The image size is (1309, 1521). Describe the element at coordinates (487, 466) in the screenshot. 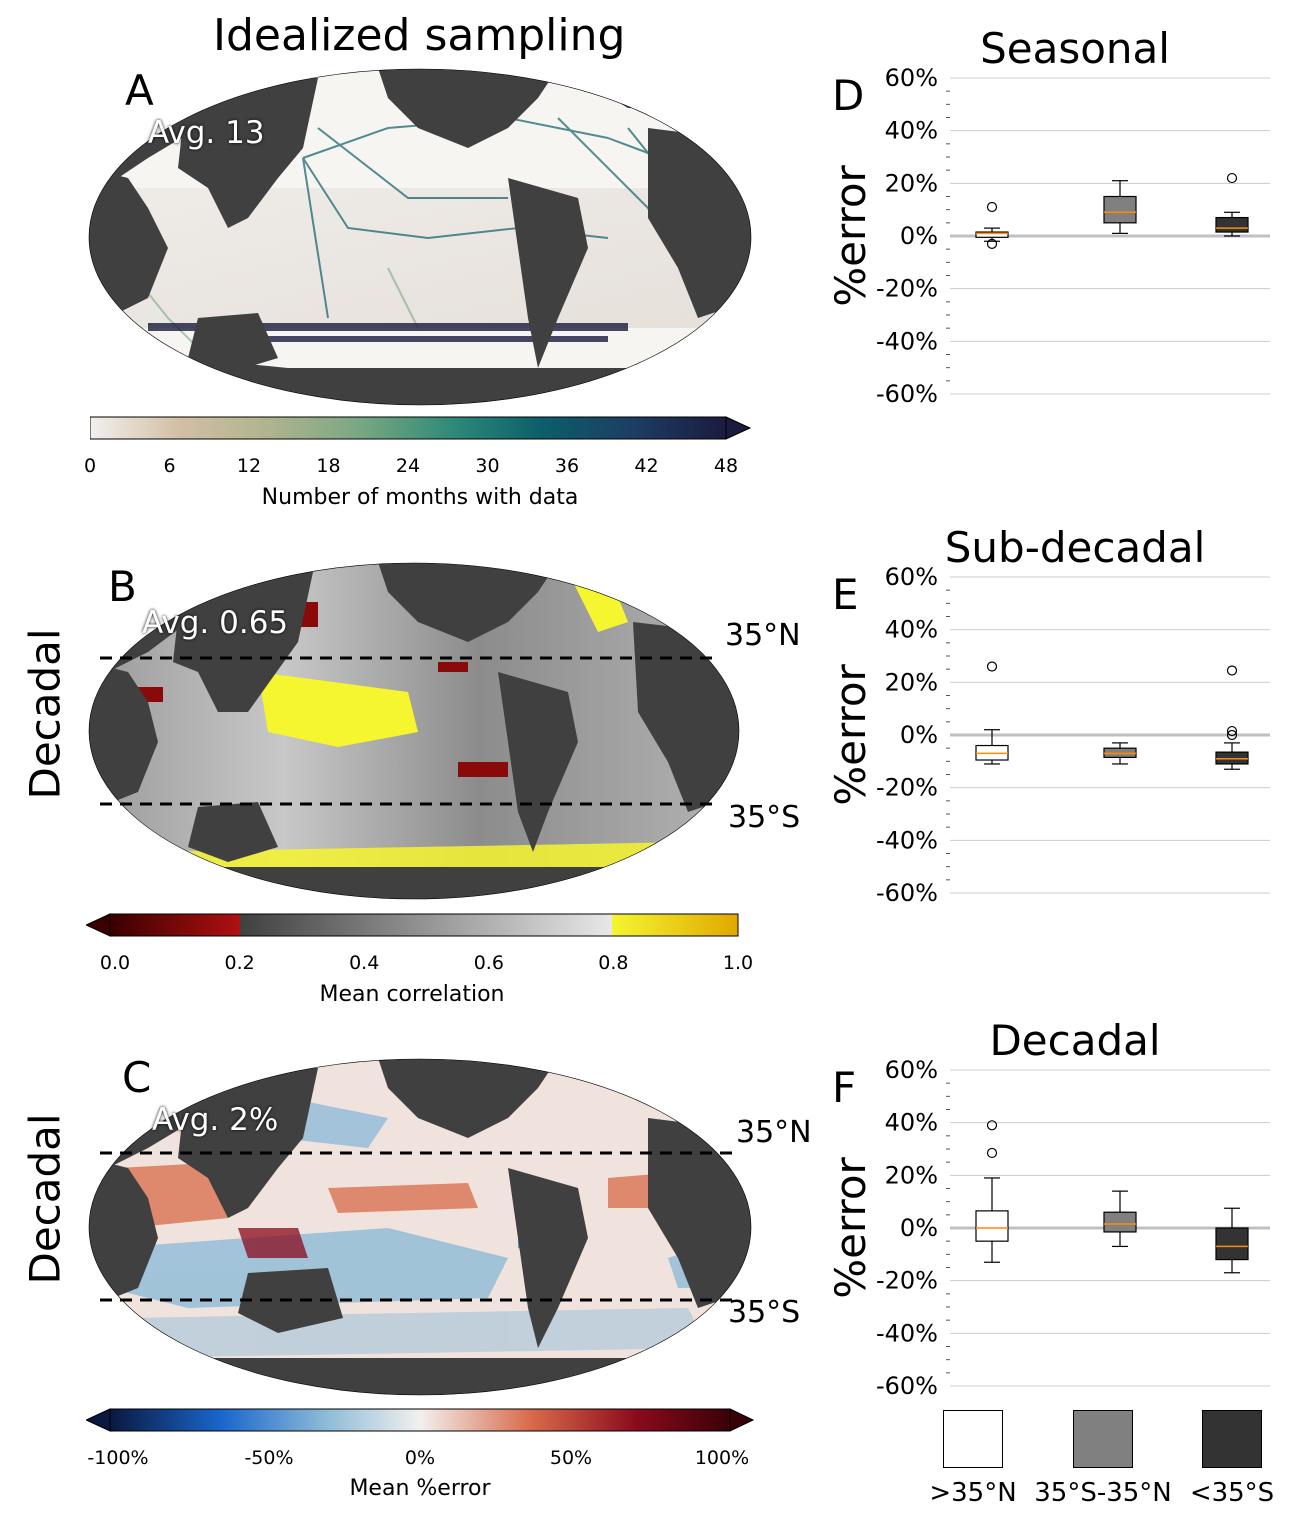

I see `colorbar-tick-label: 30` at that location.